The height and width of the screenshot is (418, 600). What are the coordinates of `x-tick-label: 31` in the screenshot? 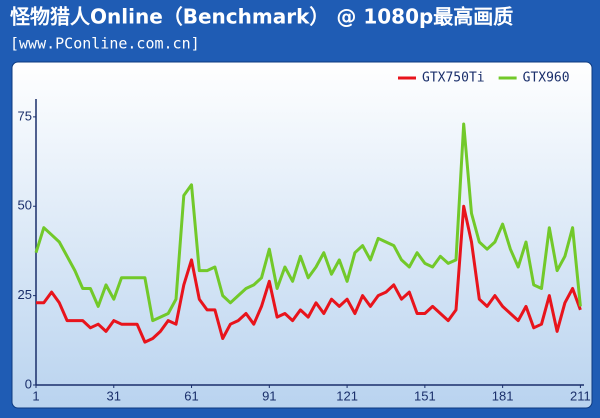 It's located at (114, 395).